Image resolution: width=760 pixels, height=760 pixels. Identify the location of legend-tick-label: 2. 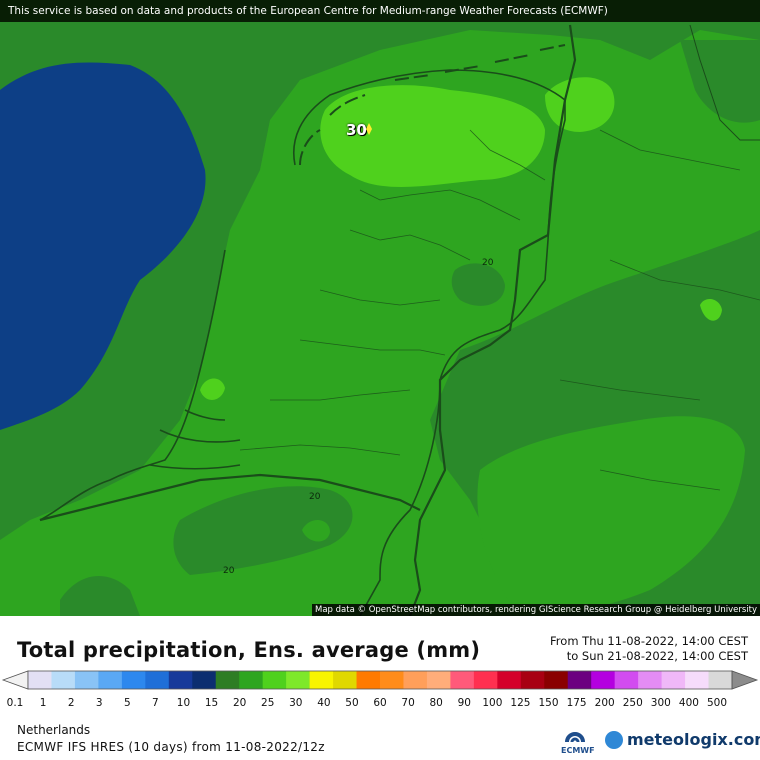
(71, 703).